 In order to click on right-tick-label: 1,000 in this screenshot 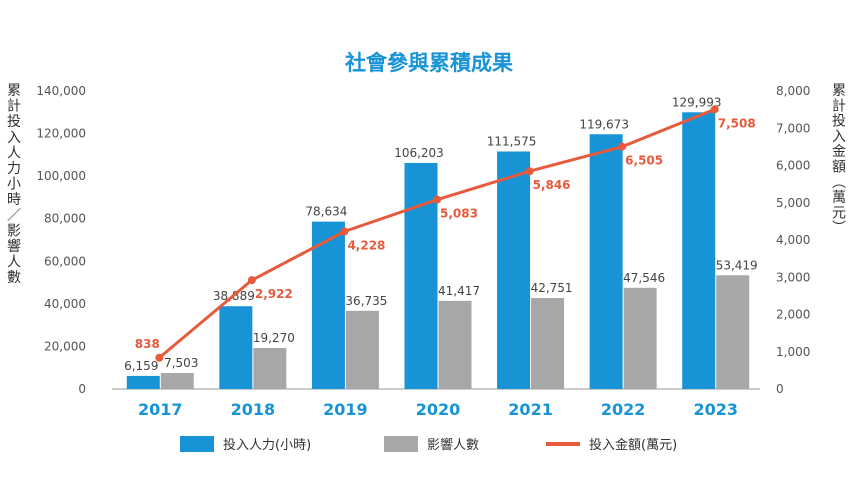, I will do `click(793, 352)`.